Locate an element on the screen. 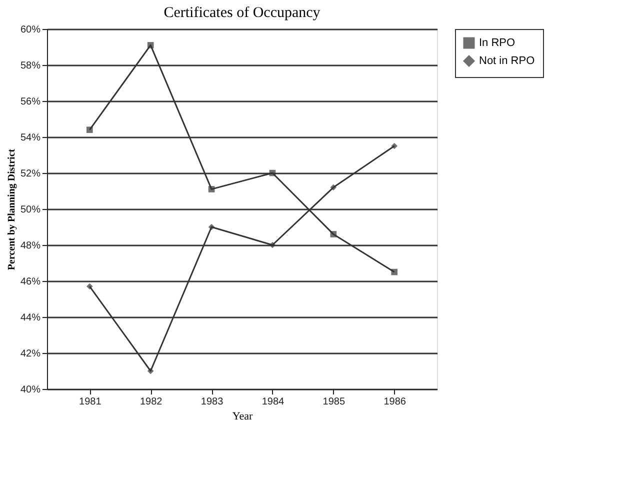 The width and height of the screenshot is (622, 477). x-axis-title: Year is located at coordinates (242, 416).